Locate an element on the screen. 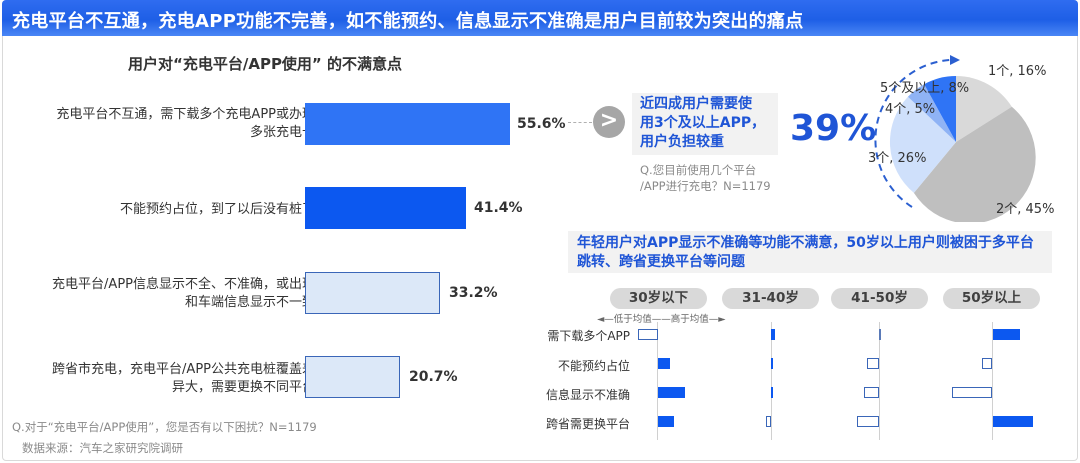  connector-dotted-line is located at coordinates (580, 122).